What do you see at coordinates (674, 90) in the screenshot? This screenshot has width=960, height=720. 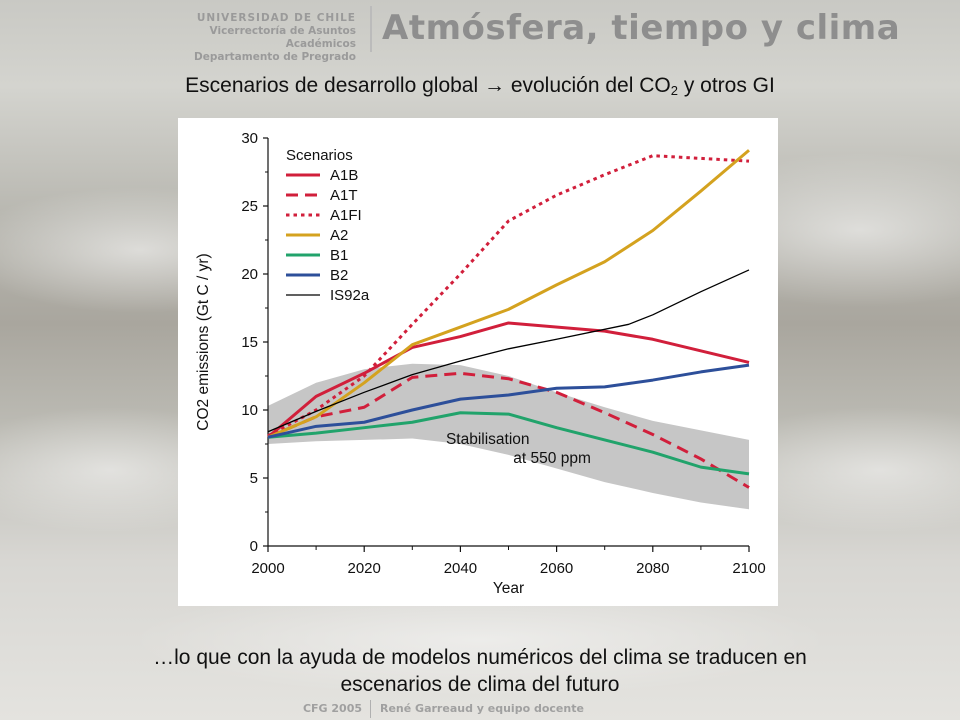 I see `slide-title-subscript: 2` at bounding box center [674, 90].